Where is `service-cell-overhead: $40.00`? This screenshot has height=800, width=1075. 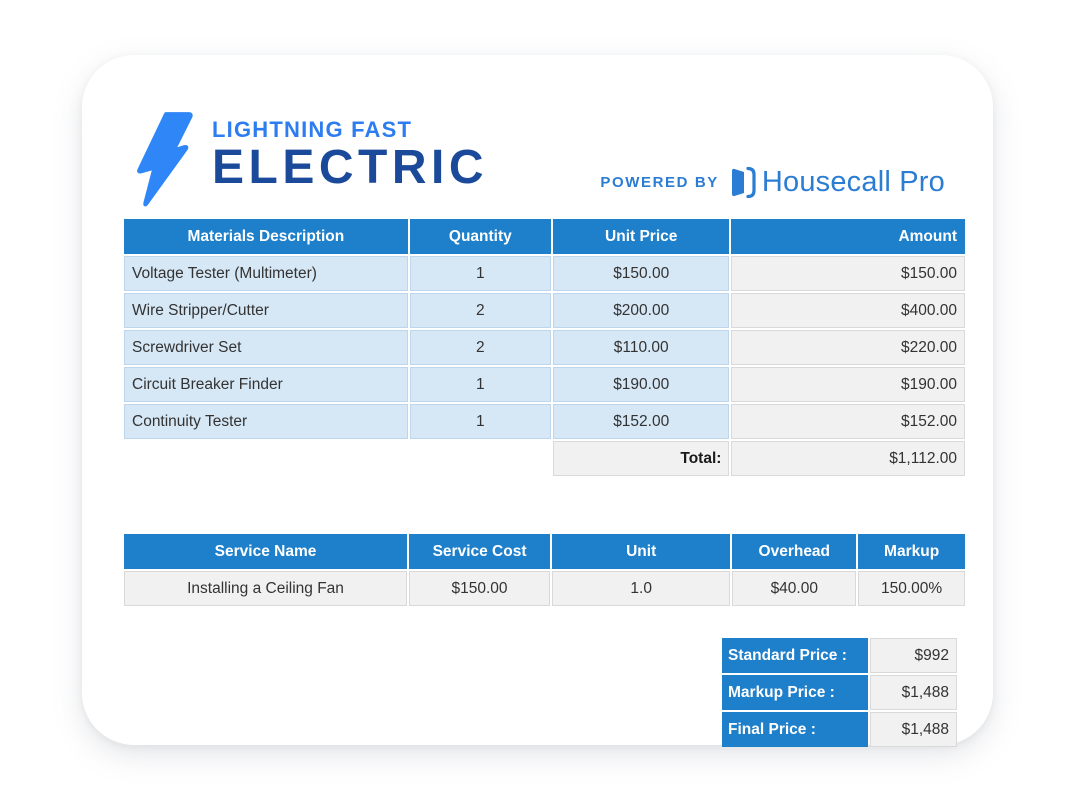
service-cell-overhead: $40.00 is located at coordinates (794, 588).